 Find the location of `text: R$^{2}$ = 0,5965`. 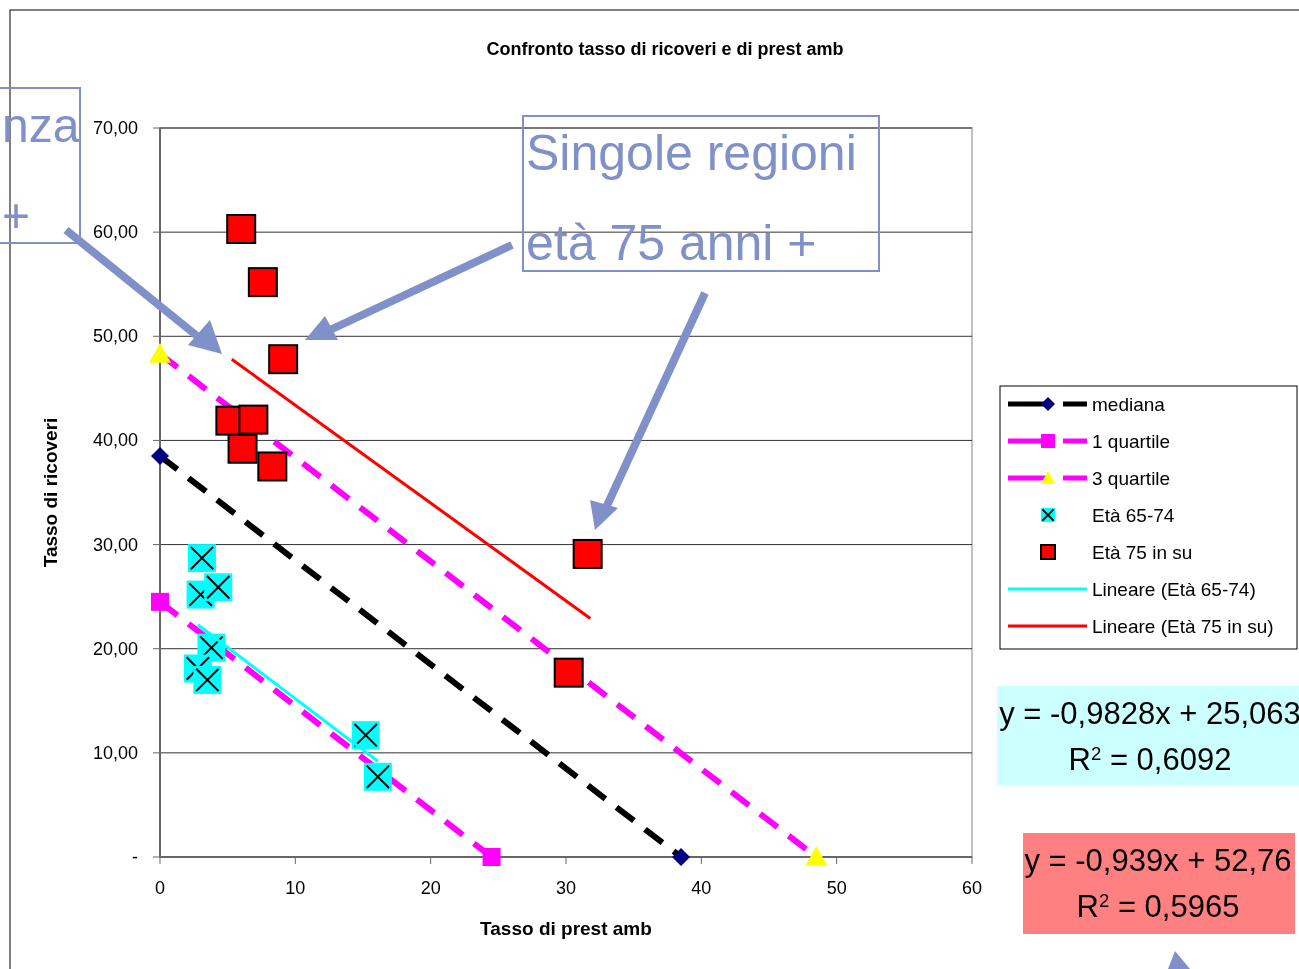

text: R$^{2}$ = 0,5965 is located at coordinates (1158, 906).